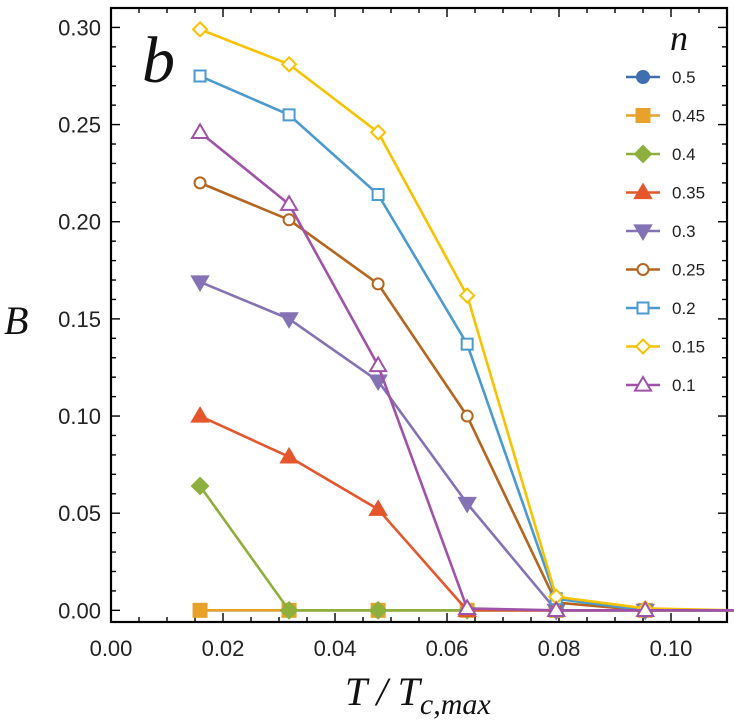 The image size is (734, 721). What do you see at coordinates (665, 270) in the screenshot?
I see `legend-item: 0.25` at bounding box center [665, 270].